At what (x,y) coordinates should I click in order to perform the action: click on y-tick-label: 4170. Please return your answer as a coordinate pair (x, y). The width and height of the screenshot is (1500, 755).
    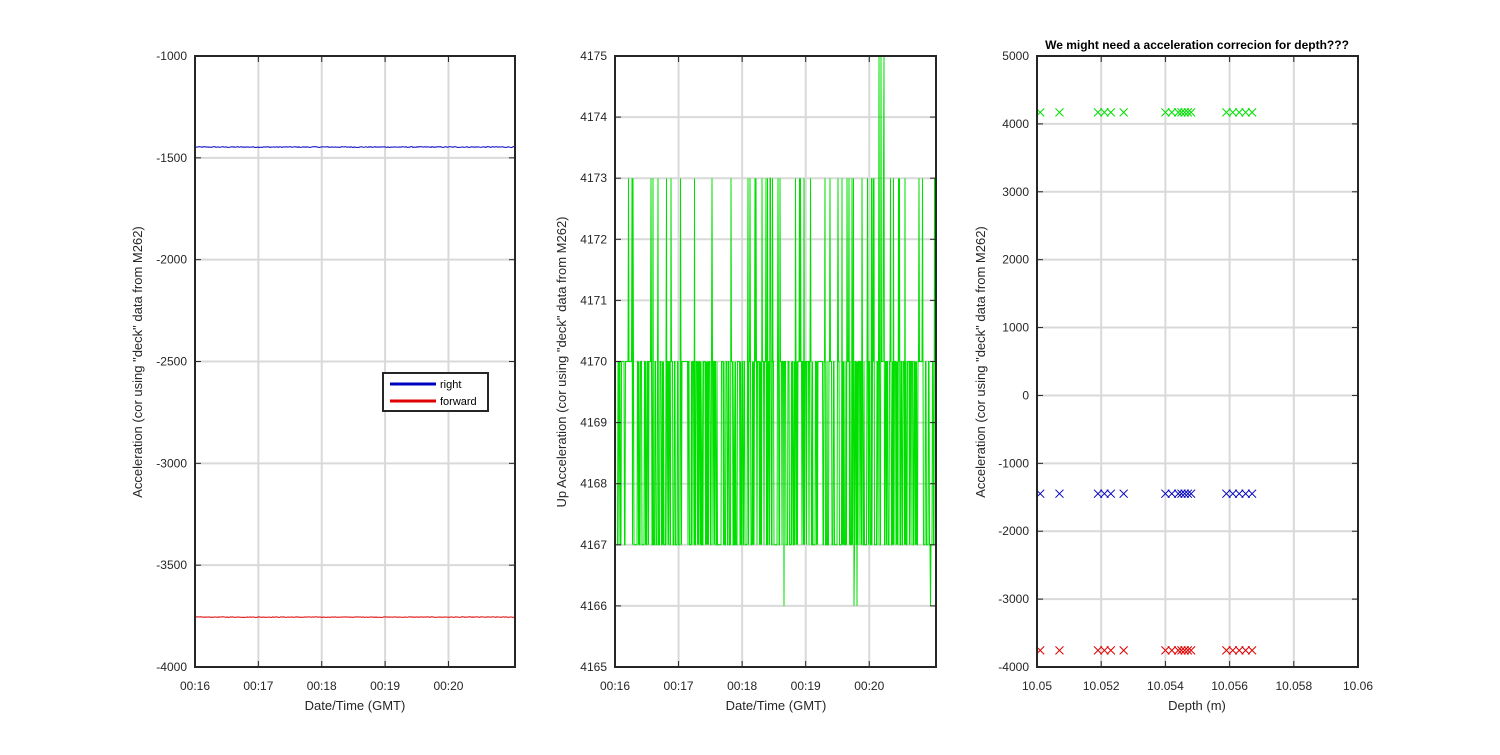
    Looking at the image, I should click on (593, 362).